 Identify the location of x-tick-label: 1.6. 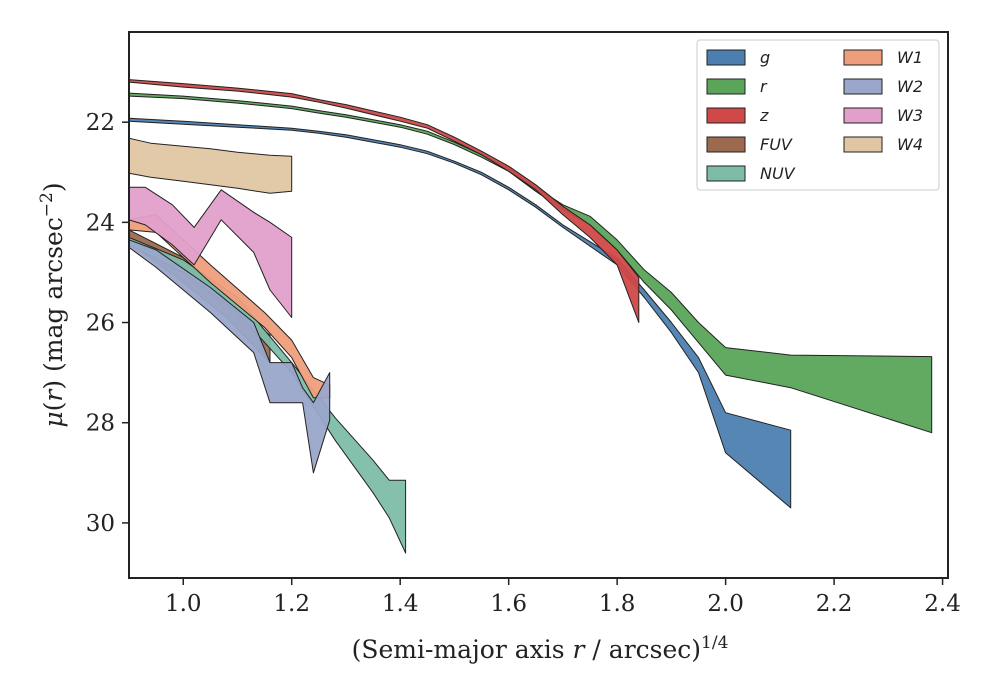
(508, 604).